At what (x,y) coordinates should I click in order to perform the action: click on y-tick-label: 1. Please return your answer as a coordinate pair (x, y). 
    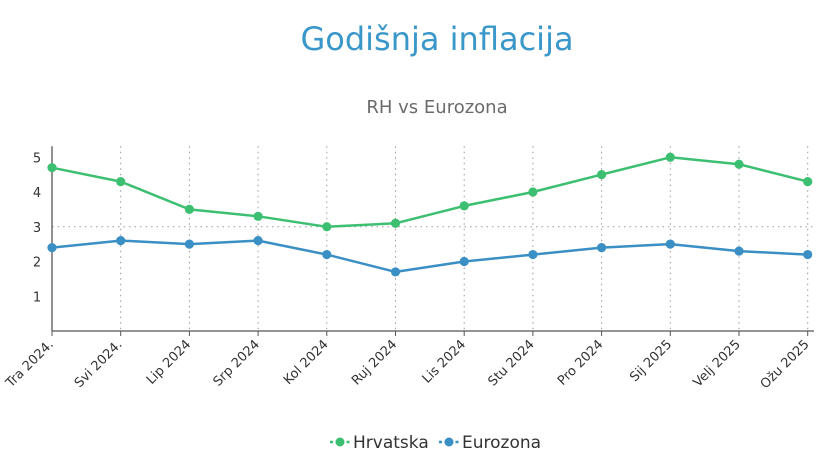
    Looking at the image, I should click on (37, 297).